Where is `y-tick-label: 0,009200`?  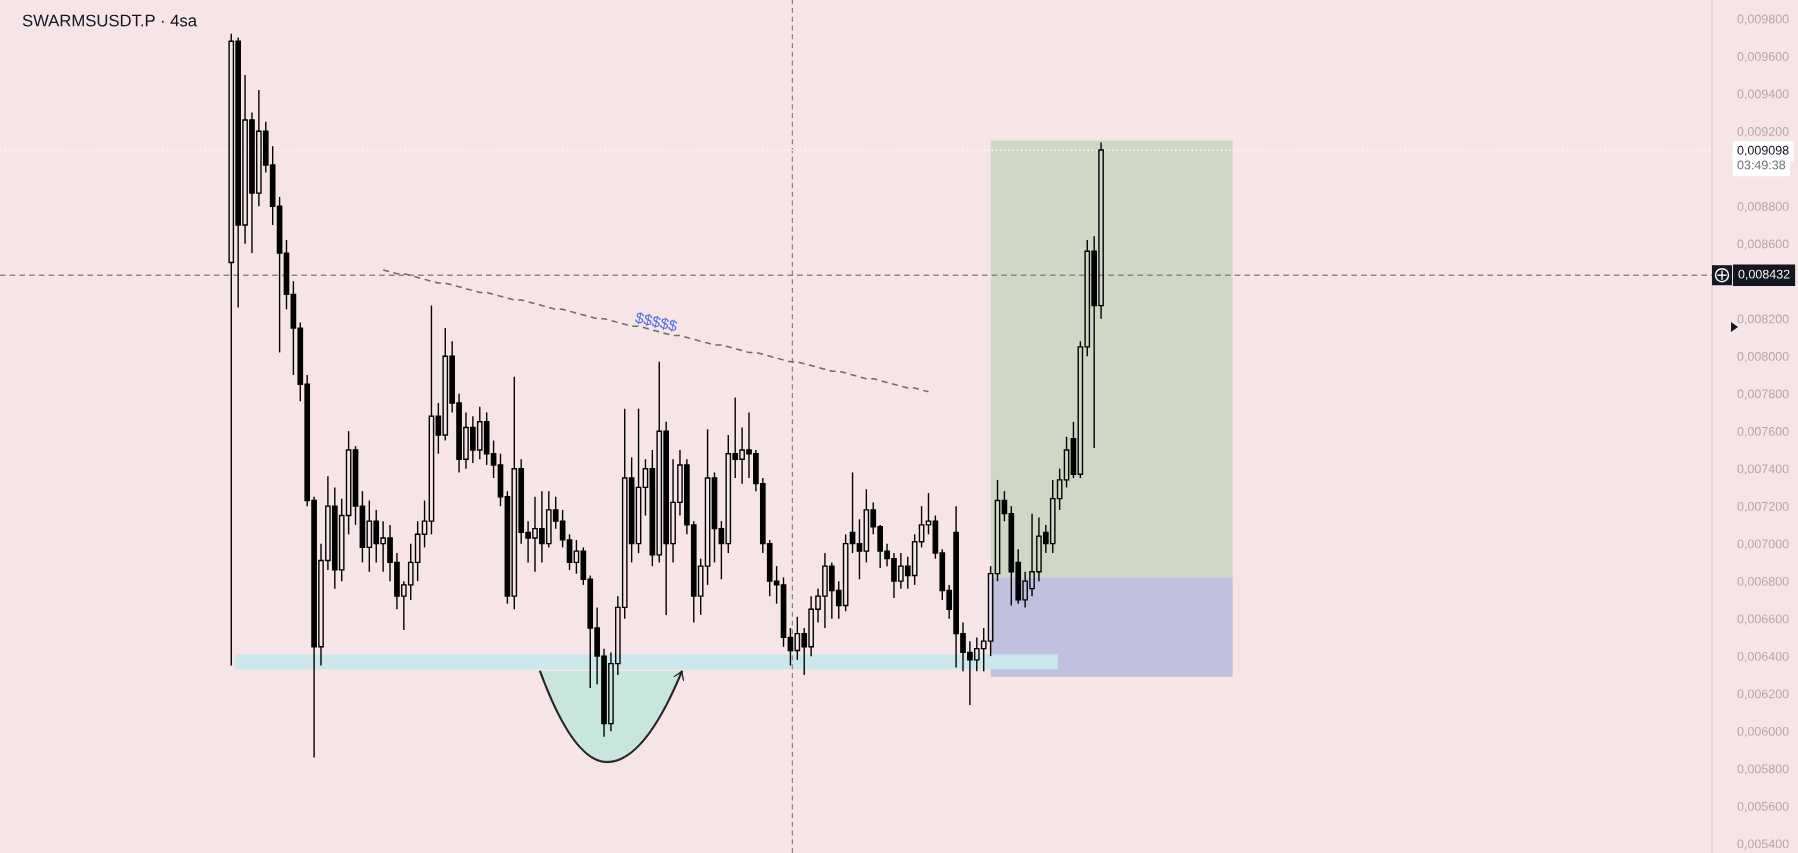 y-tick-label: 0,009200 is located at coordinates (1763, 132).